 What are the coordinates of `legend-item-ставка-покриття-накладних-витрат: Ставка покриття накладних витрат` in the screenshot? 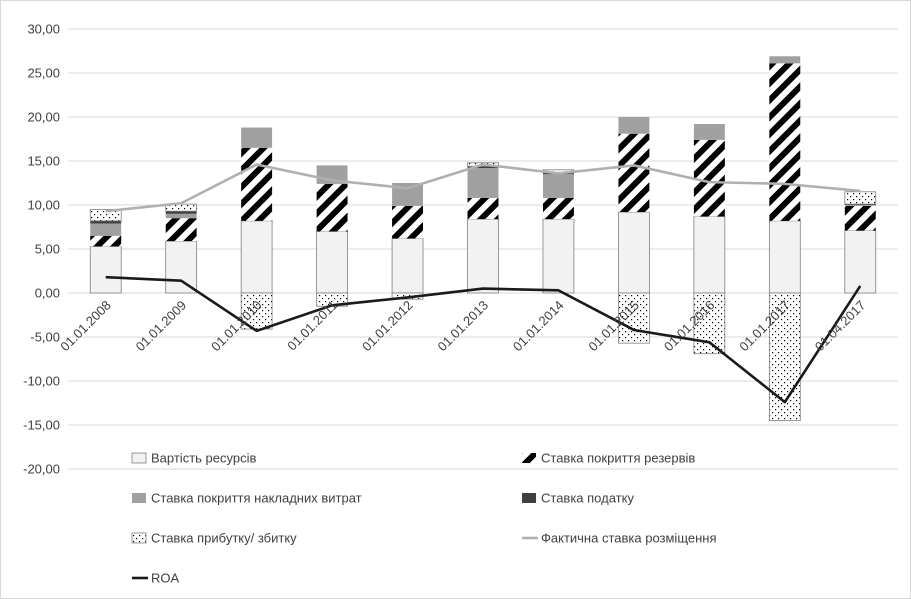 It's located at (247, 498).